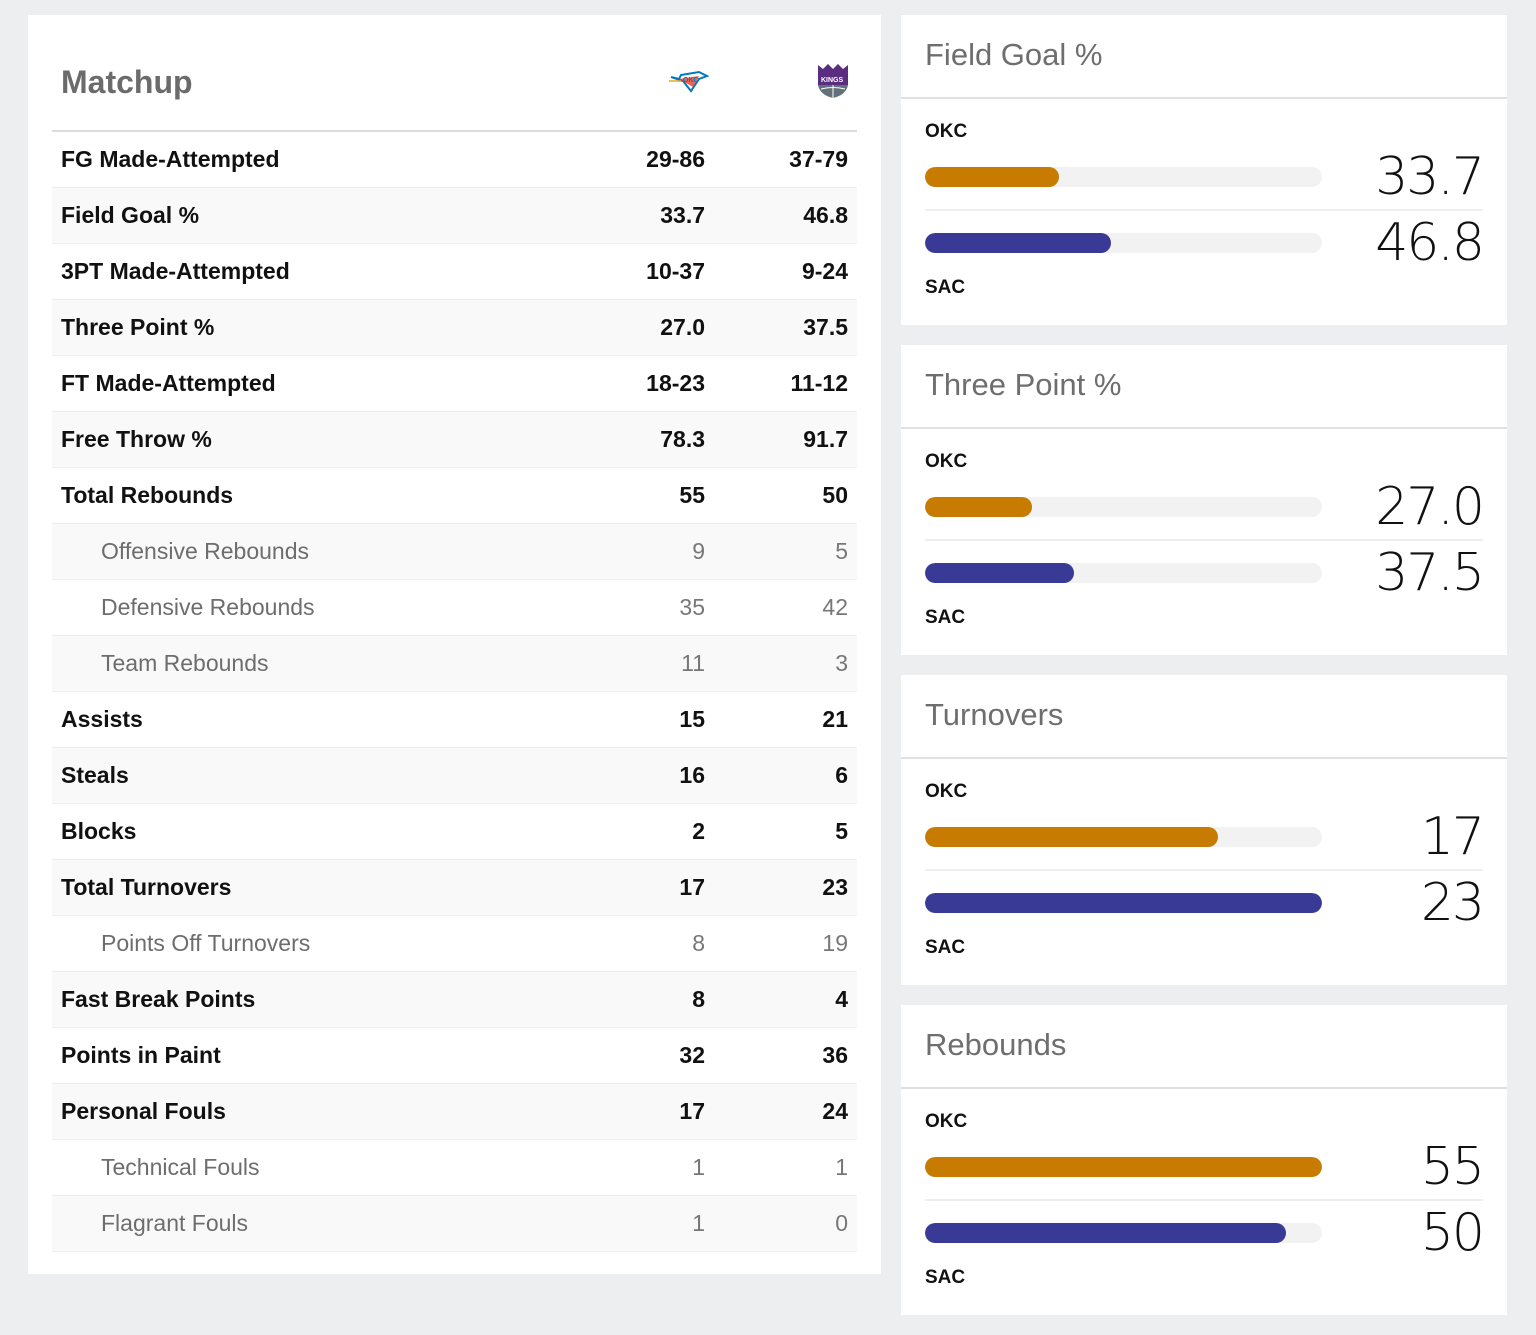 This screenshot has width=1536, height=1335. Describe the element at coordinates (454, 1000) in the screenshot. I see `table-row: Fast Break Points 8 4` at that location.